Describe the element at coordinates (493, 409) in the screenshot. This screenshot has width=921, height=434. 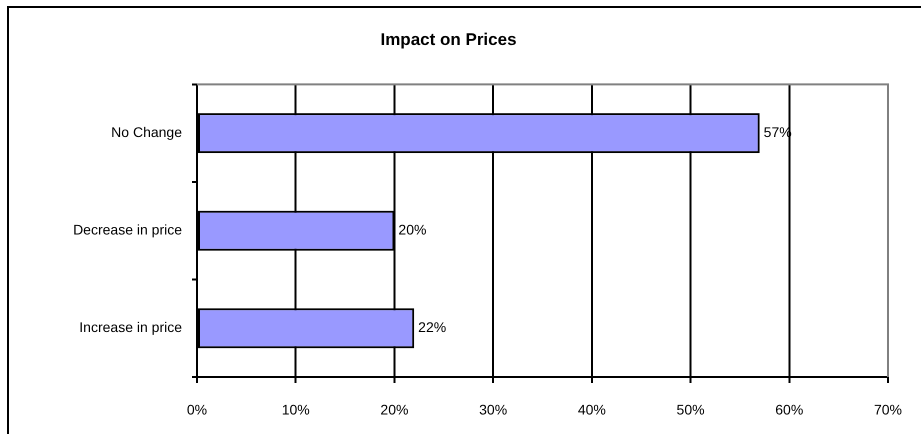
I see `x-tick-label: 30%` at that location.